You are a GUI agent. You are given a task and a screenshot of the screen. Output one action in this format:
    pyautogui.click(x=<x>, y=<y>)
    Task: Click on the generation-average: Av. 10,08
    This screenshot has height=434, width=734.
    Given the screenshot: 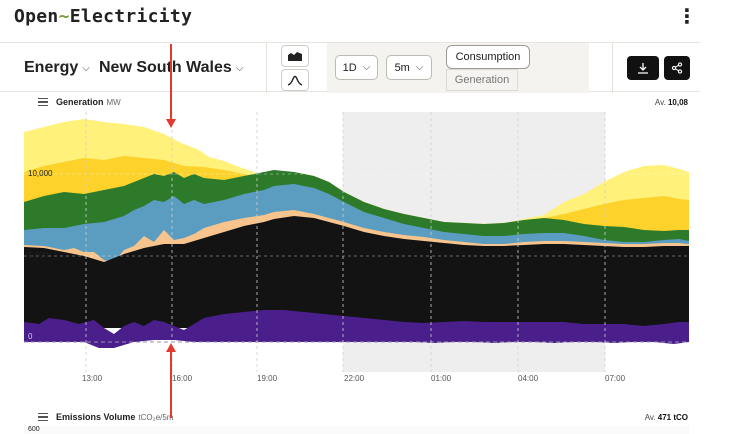 What is the action you would take?
    pyautogui.click(x=671, y=102)
    